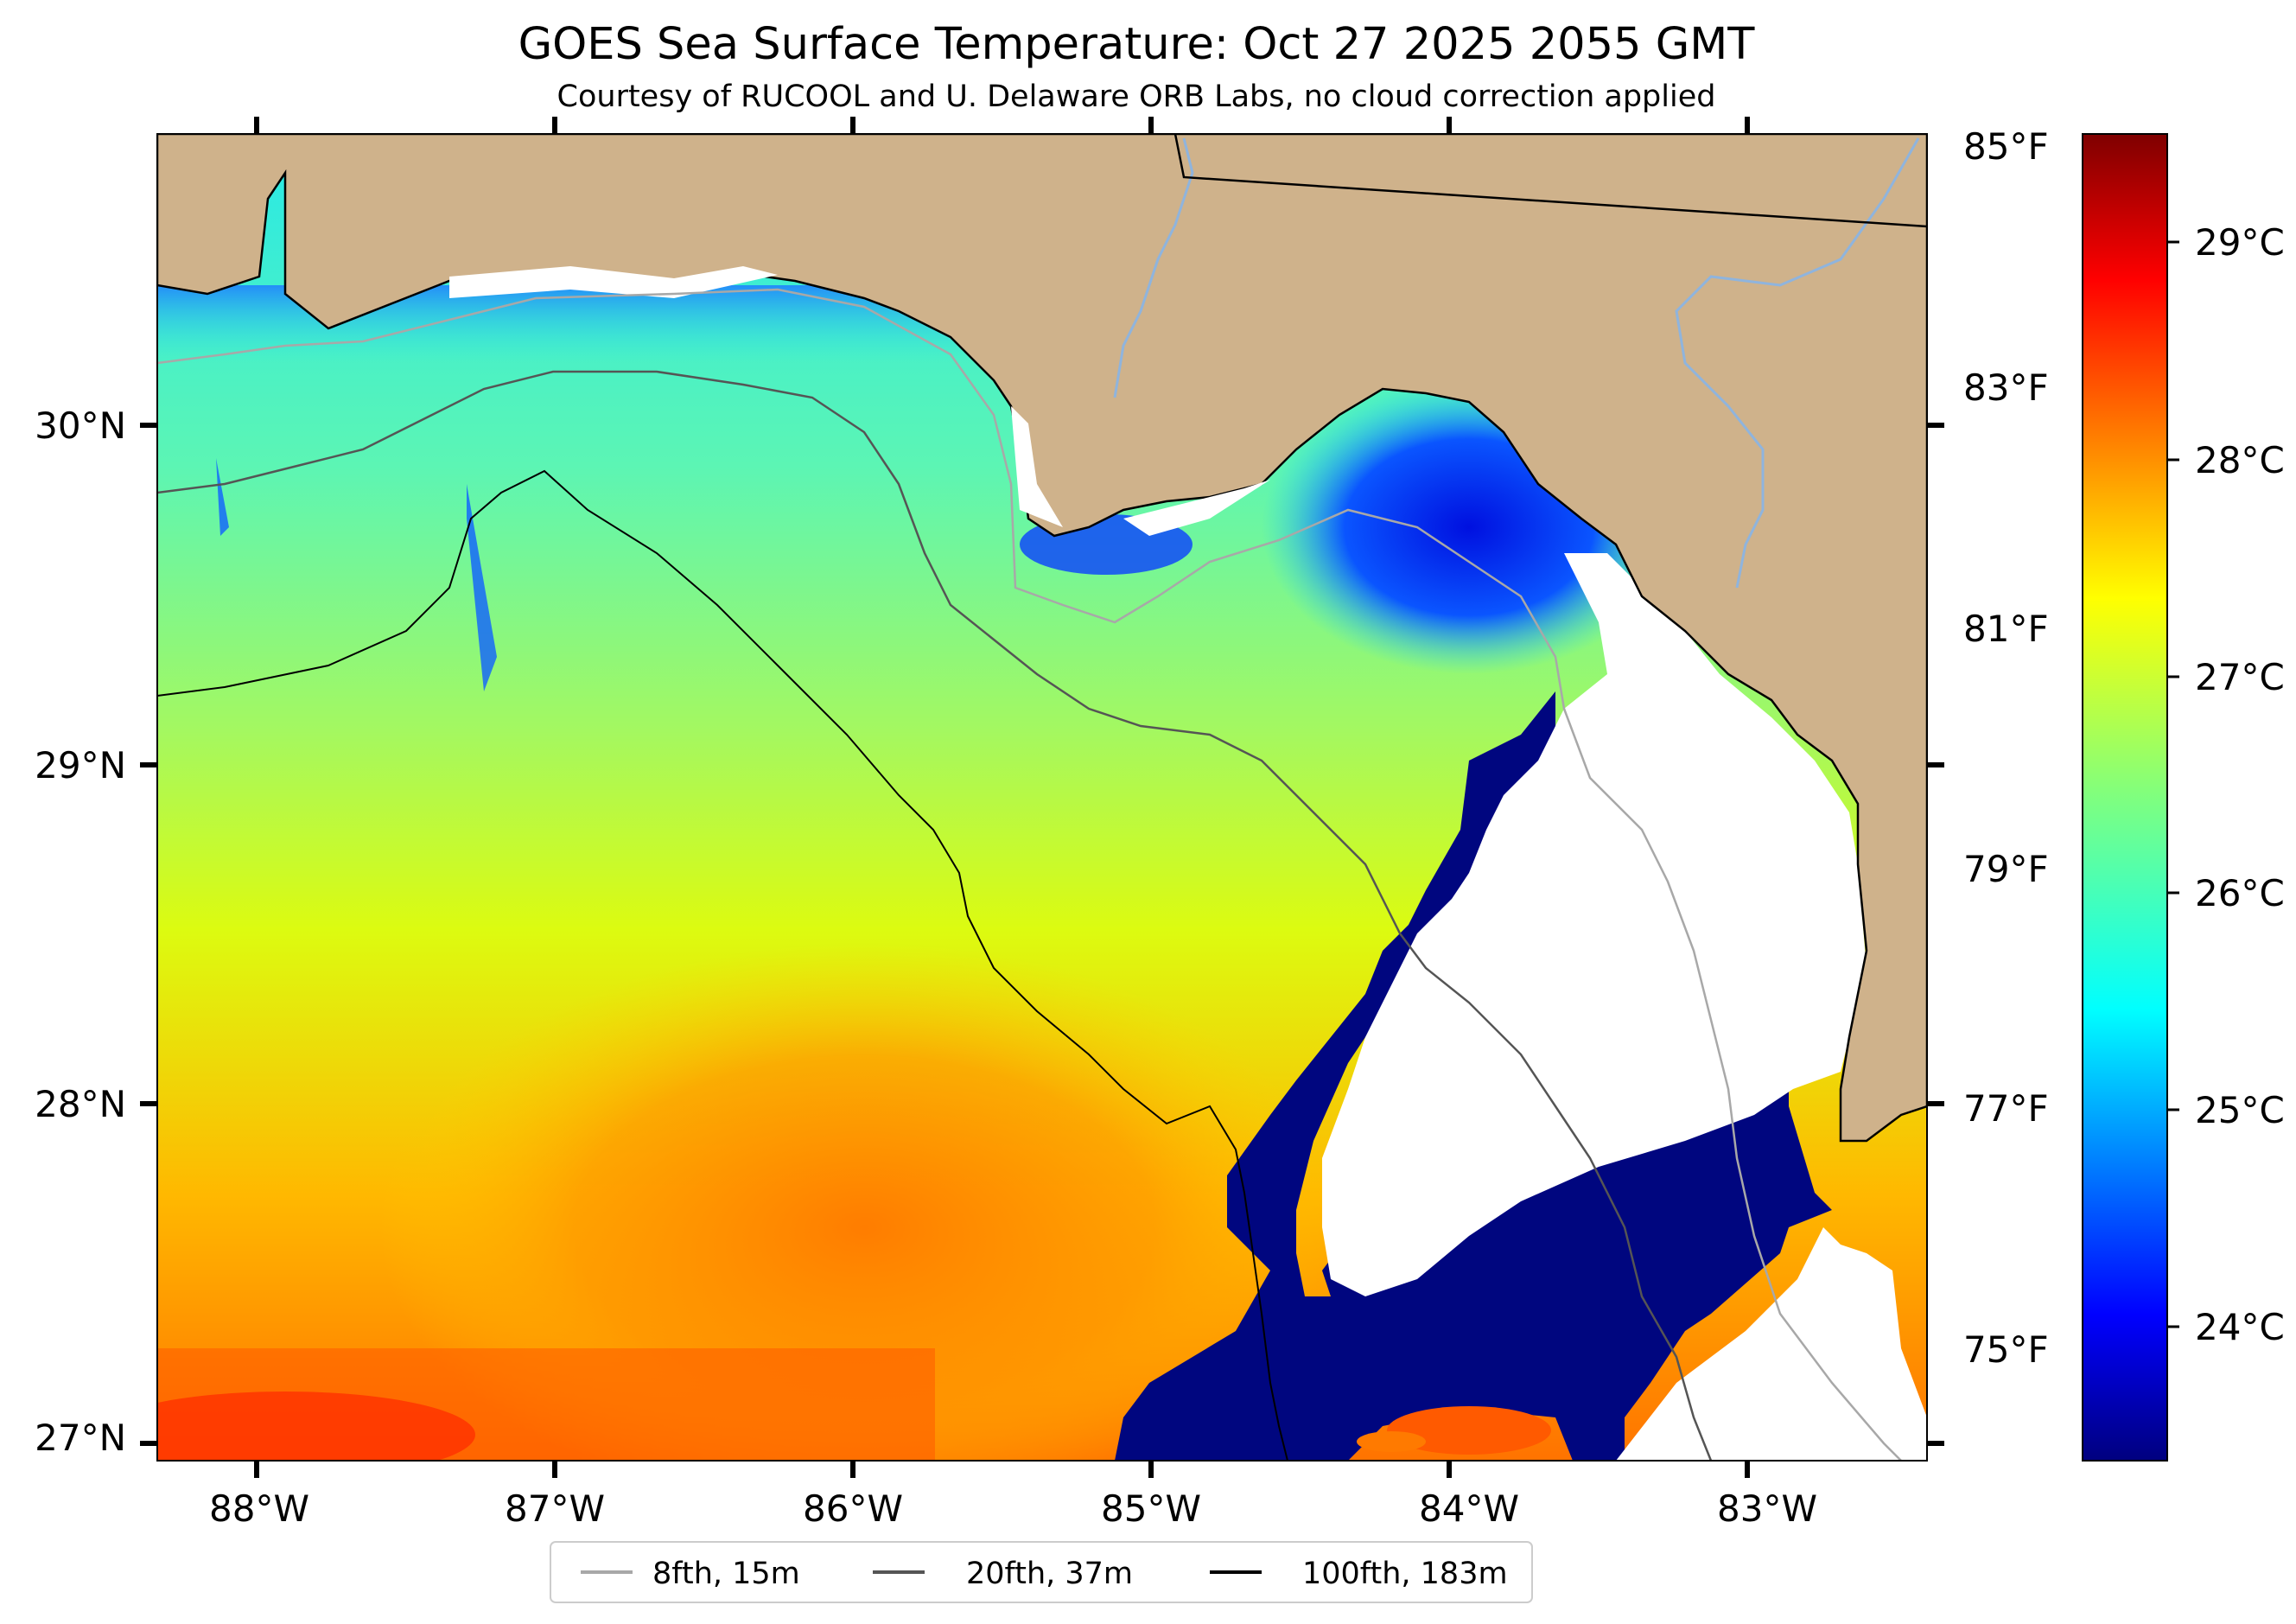 The height and width of the screenshot is (1624, 2296). What do you see at coordinates (2006, 146) in the screenshot?
I see `fahrenheit-label: 85°F` at bounding box center [2006, 146].